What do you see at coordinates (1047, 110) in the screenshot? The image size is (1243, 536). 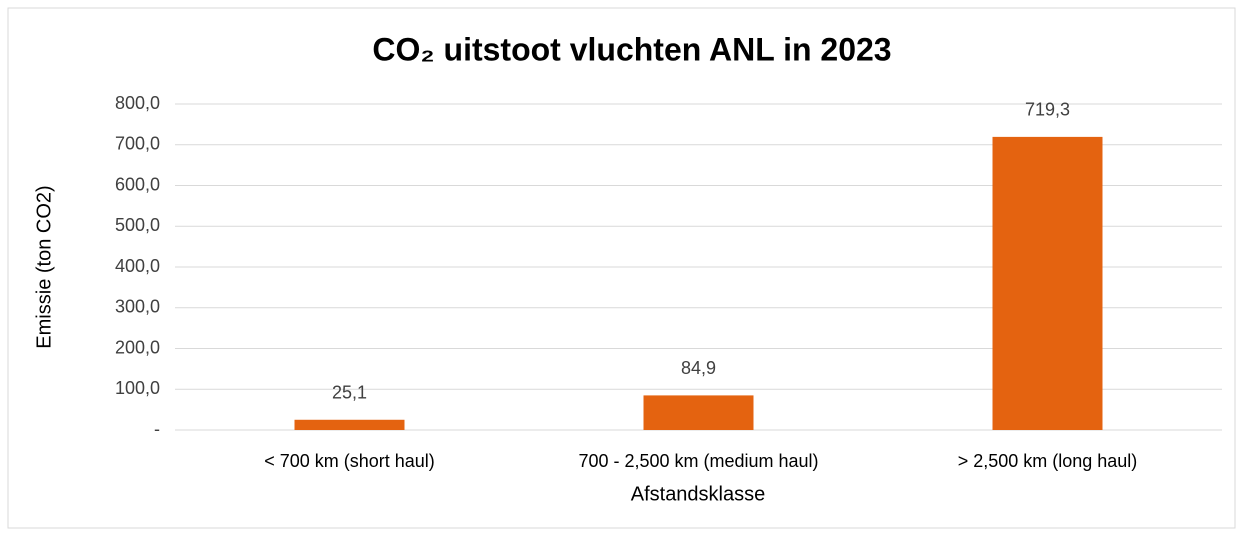 I see `data-label: 719,3` at bounding box center [1047, 110].